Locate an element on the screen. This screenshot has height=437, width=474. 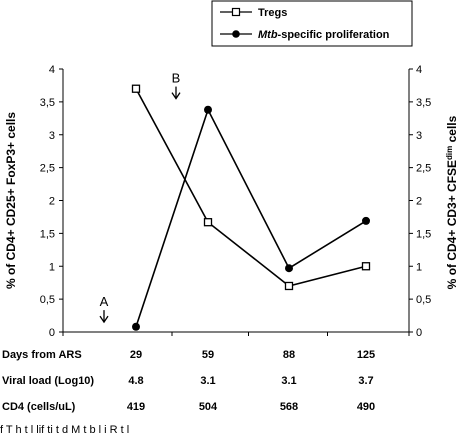
y-tick-label-left: 2 is located at coordinates (52, 202).